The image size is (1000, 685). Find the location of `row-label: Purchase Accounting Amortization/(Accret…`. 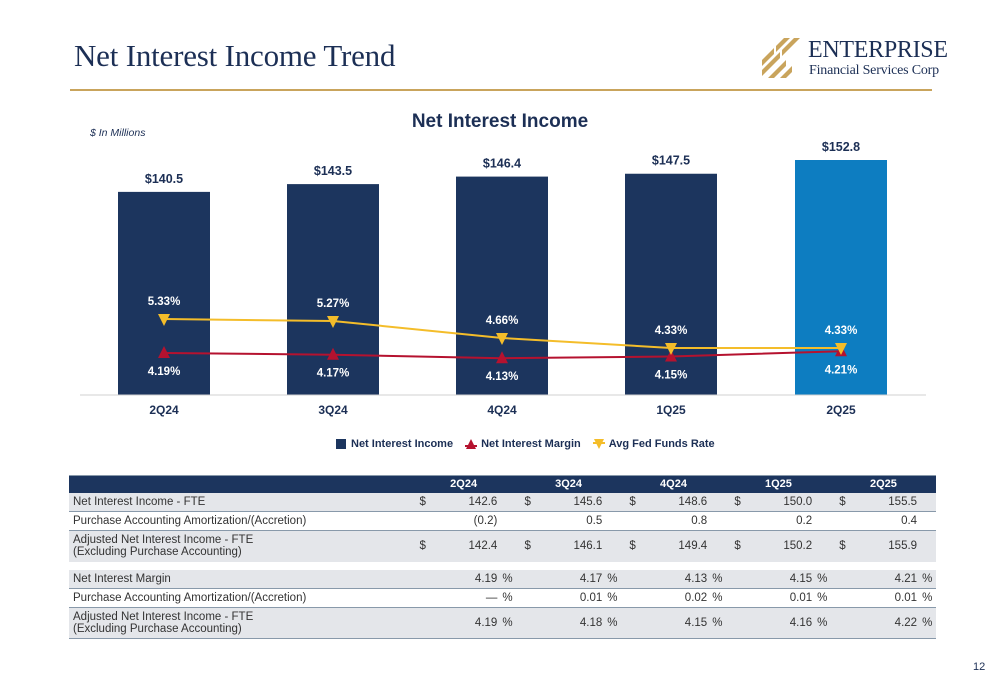

row-label: Purchase Accounting Amortization/(Accret… is located at coordinates (240, 521).